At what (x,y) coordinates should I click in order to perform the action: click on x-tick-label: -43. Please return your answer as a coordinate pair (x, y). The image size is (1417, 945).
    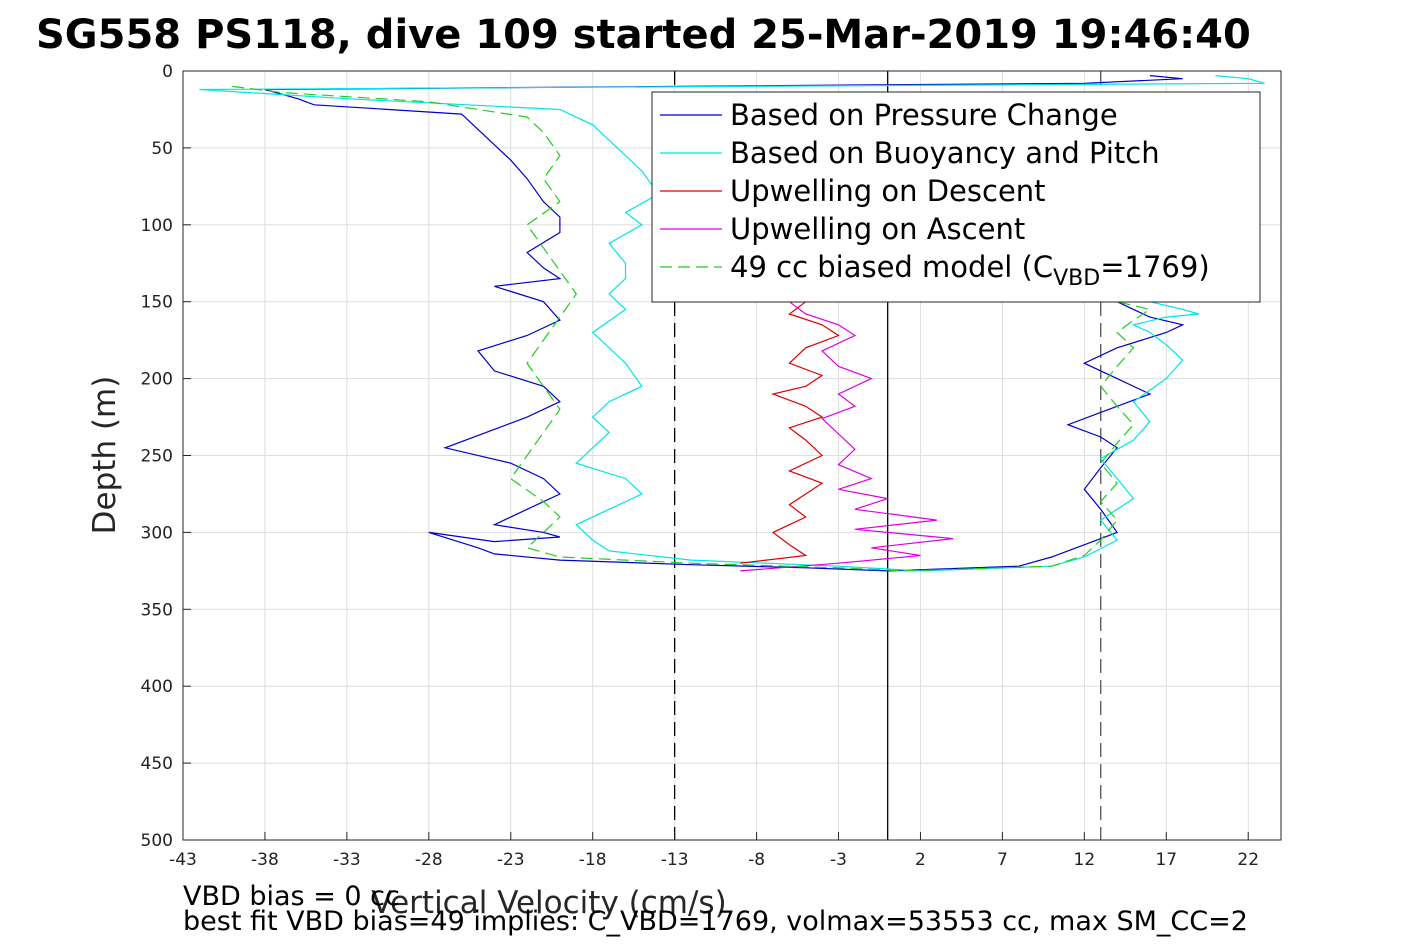
    Looking at the image, I should click on (183, 860).